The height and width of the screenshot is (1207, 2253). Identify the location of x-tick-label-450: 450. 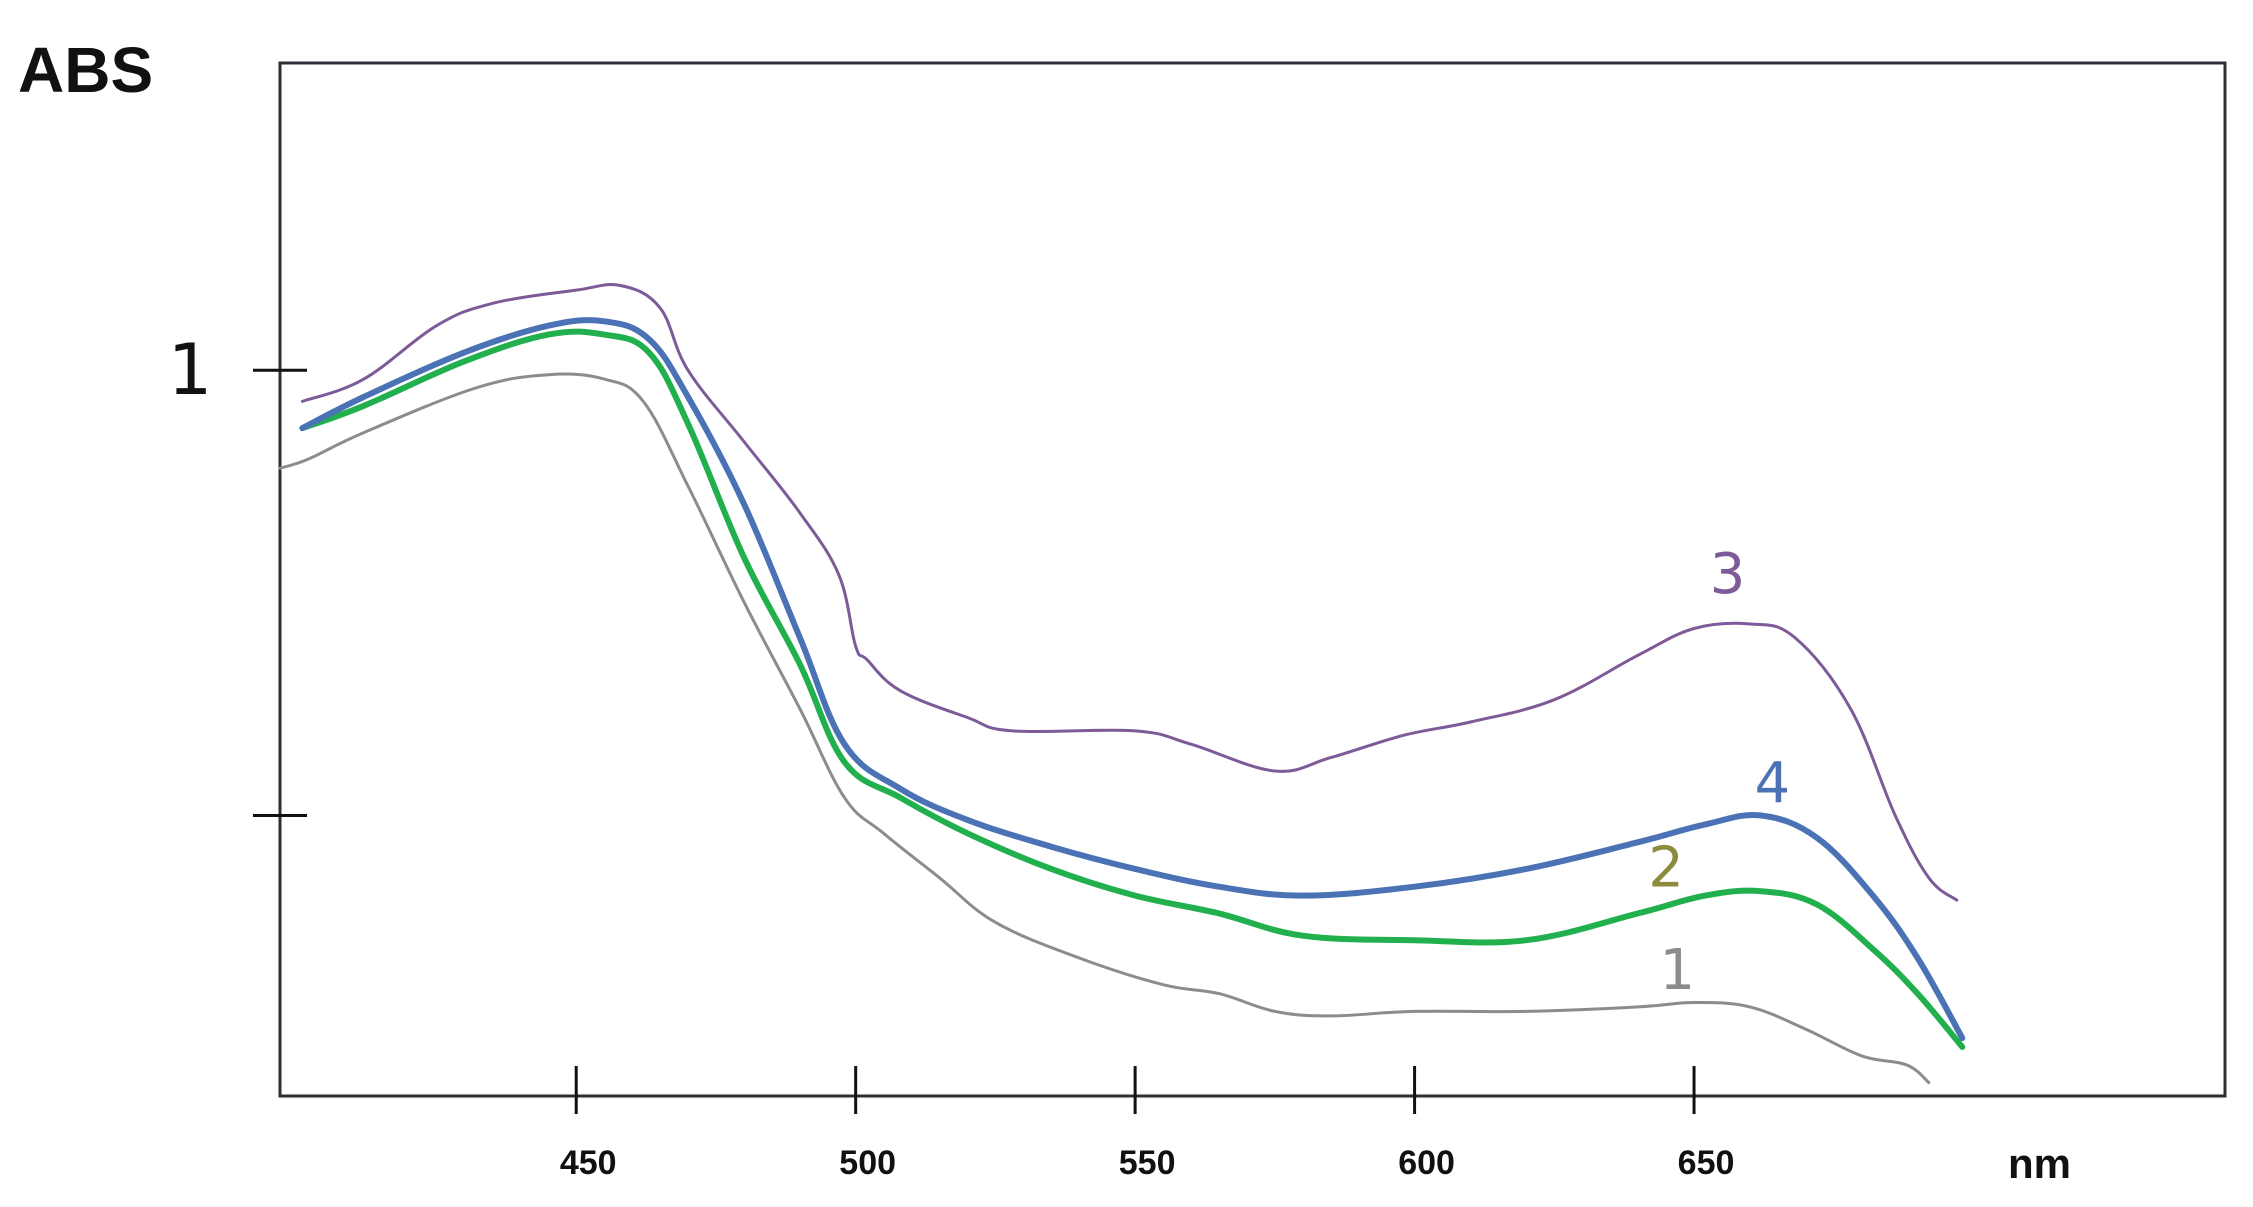
(588, 1163).